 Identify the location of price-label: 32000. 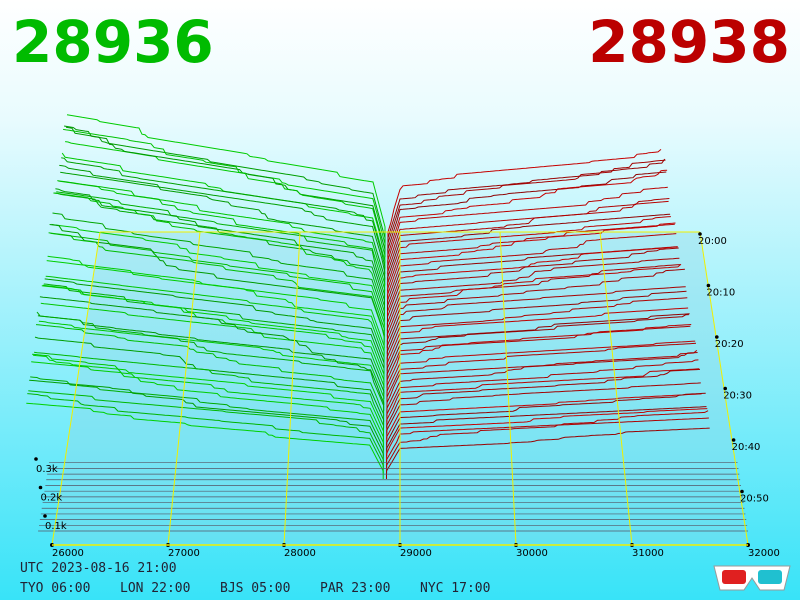
(764, 553).